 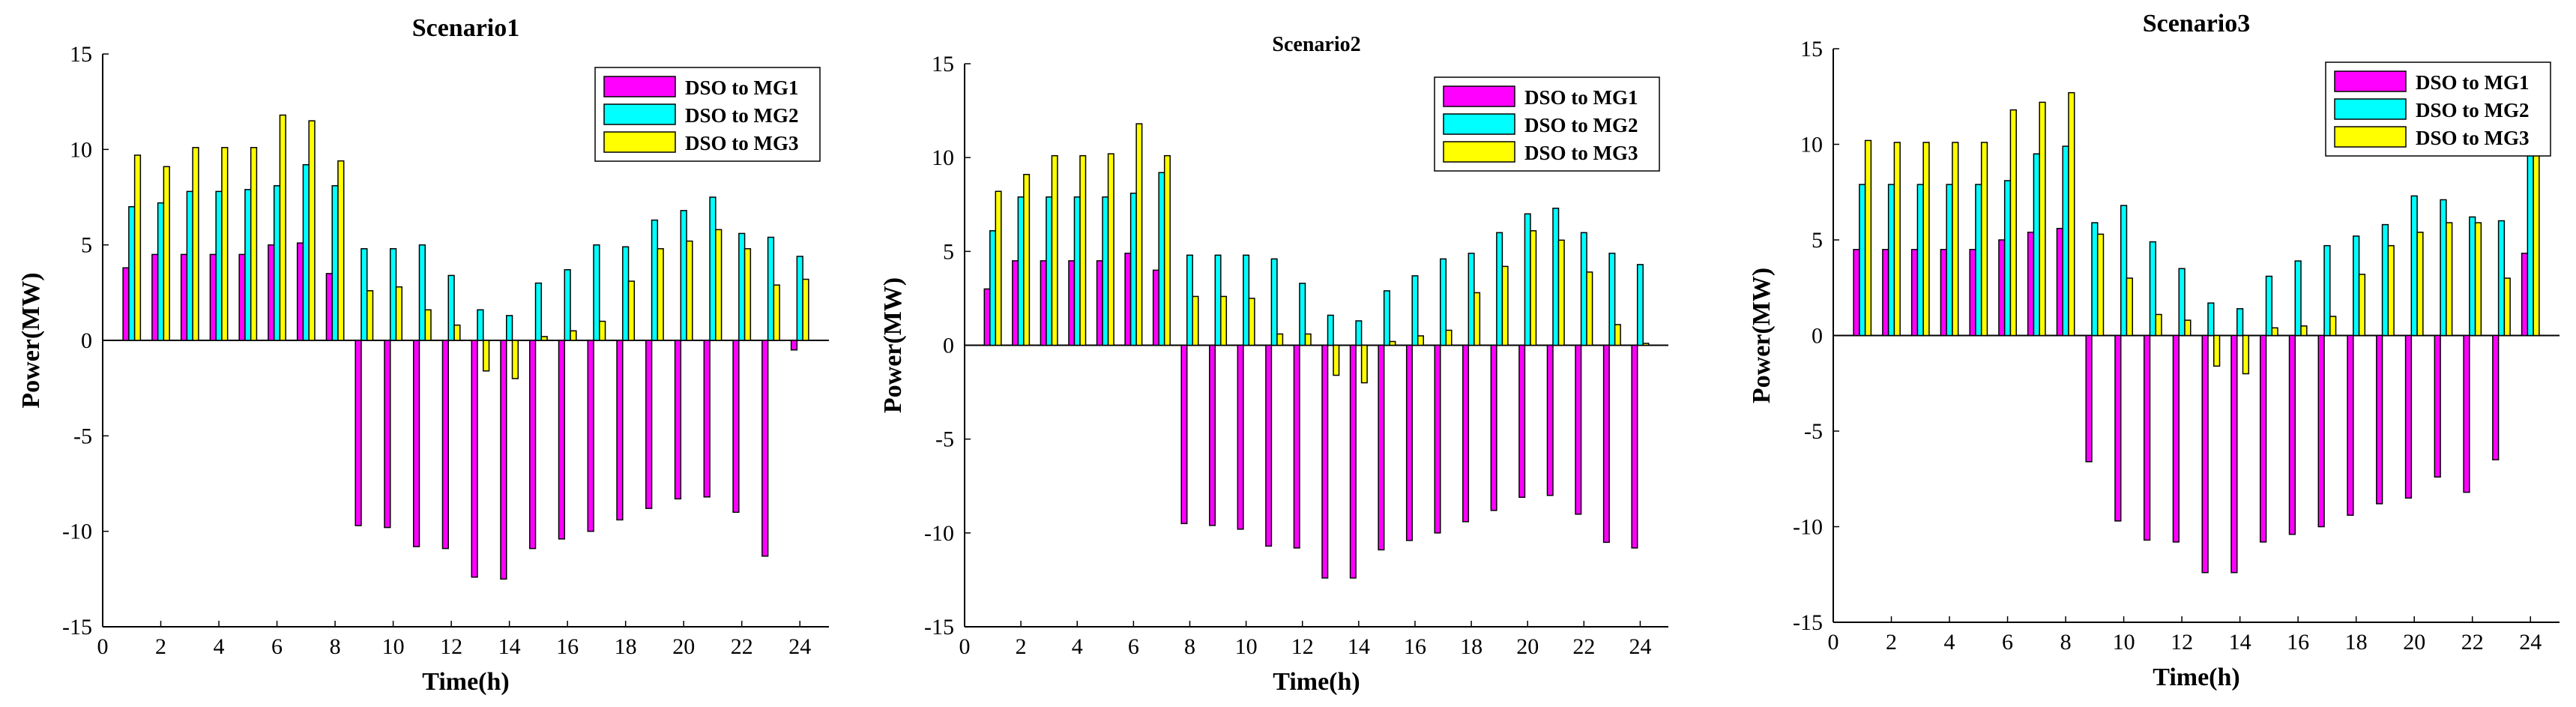 What do you see at coordinates (1762, 335) in the screenshot?
I see `y-axis-label: Power(MW)` at bounding box center [1762, 335].